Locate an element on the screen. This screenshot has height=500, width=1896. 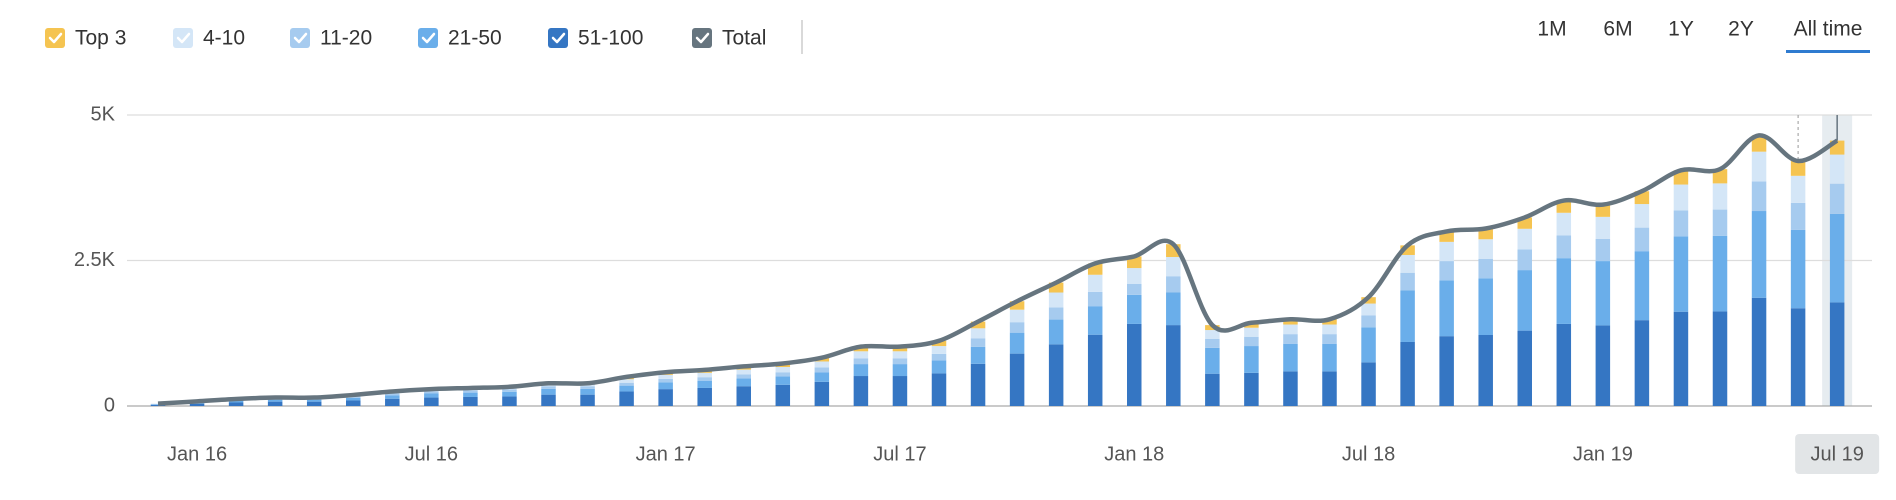
period-underline is located at coordinates (1828, 51).